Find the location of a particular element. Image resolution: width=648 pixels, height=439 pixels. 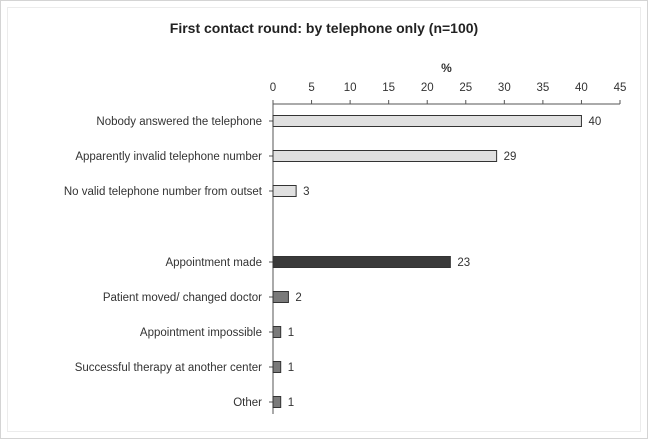

x-tick-label: 25 is located at coordinates (465, 88).